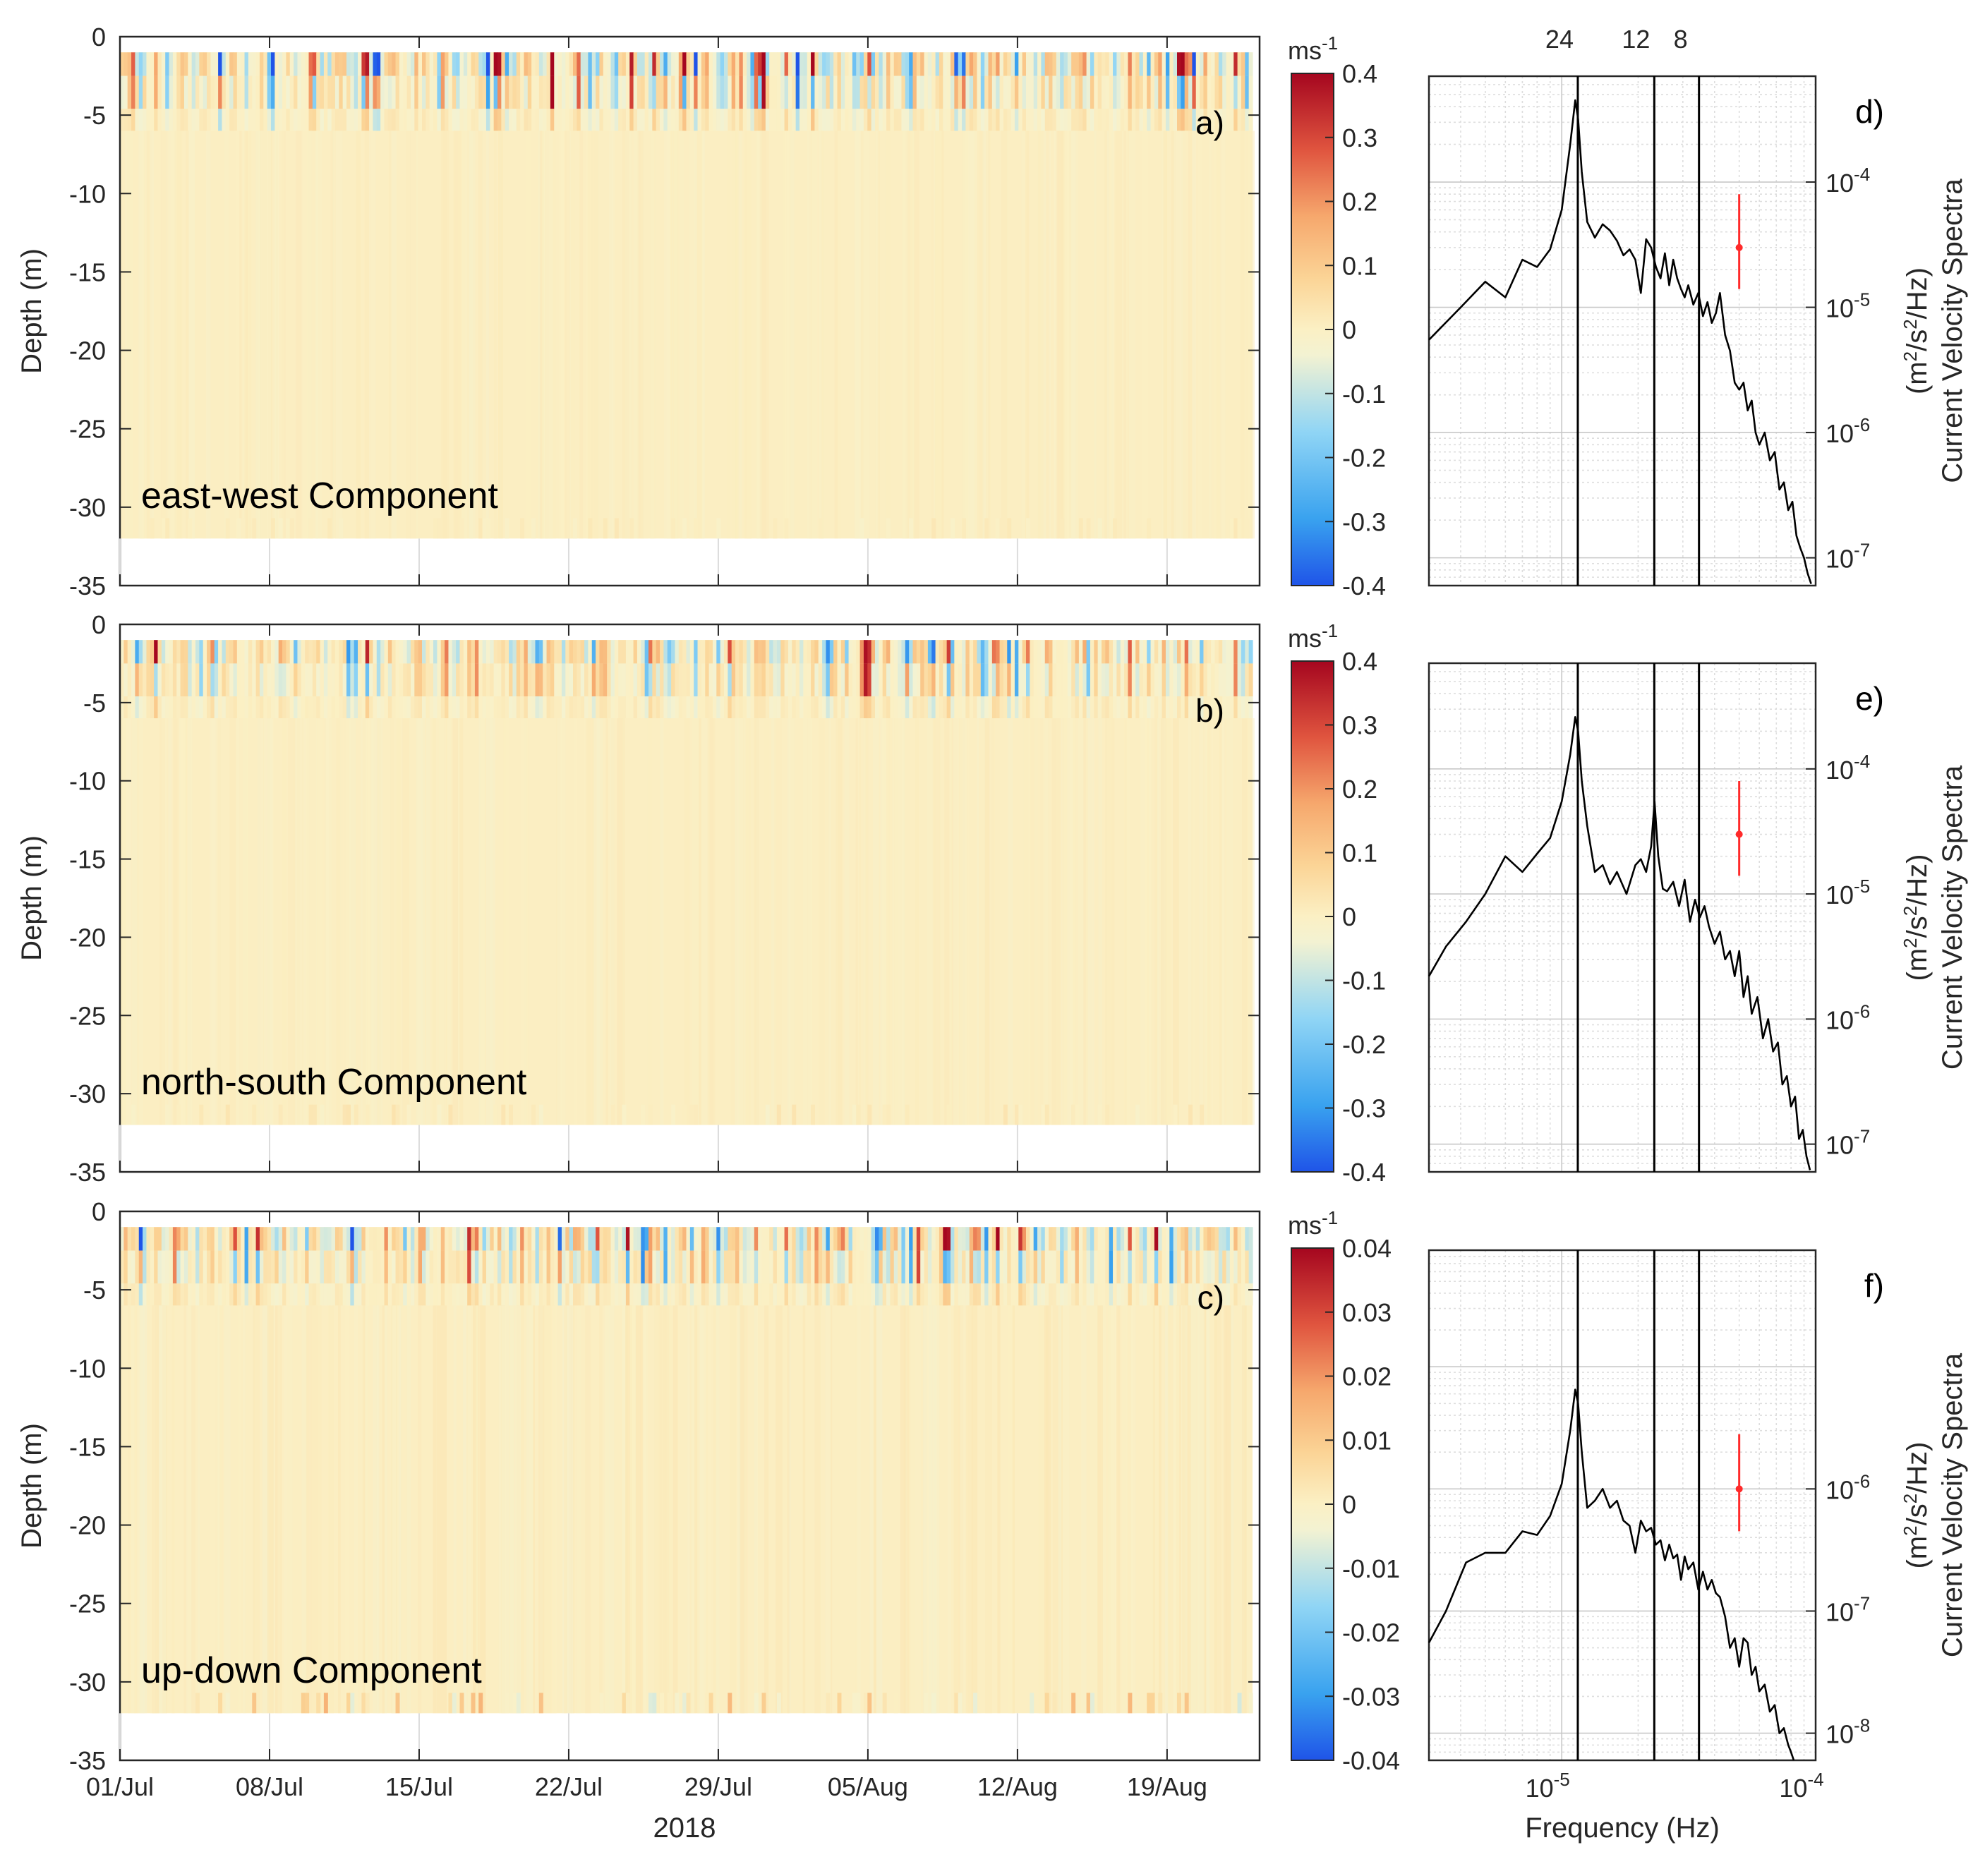  What do you see at coordinates (1952, 917) in the screenshot?
I see `y-axis-label: Current Velocity Spectra` at bounding box center [1952, 917].